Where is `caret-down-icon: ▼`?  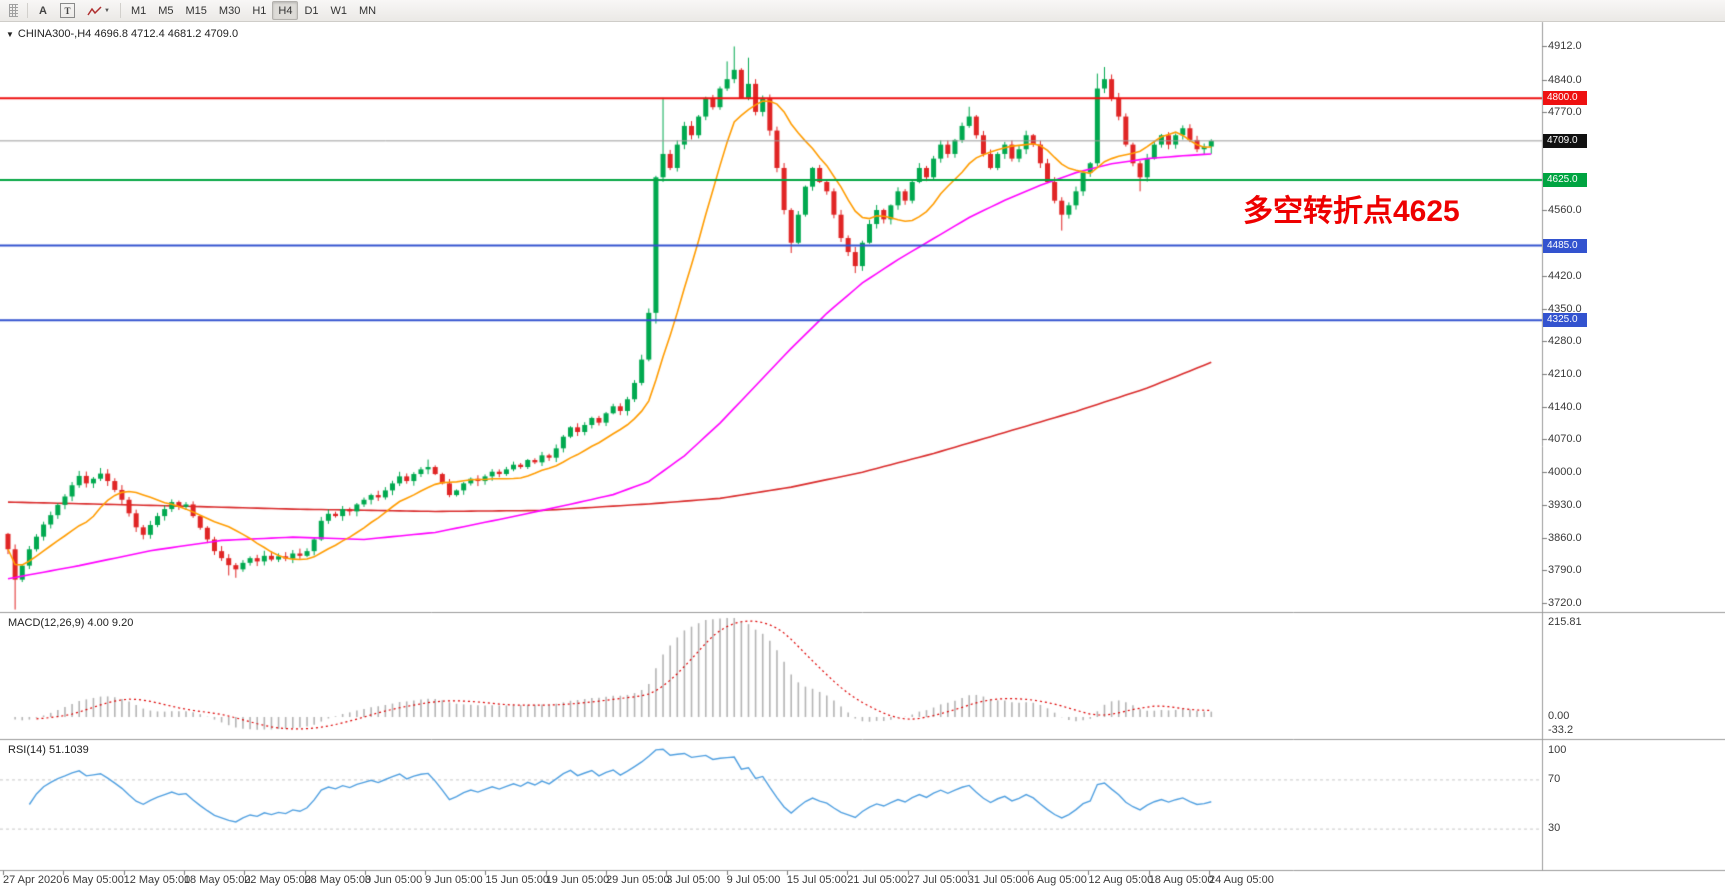 caret-down-icon: ▼ is located at coordinates (107, 10).